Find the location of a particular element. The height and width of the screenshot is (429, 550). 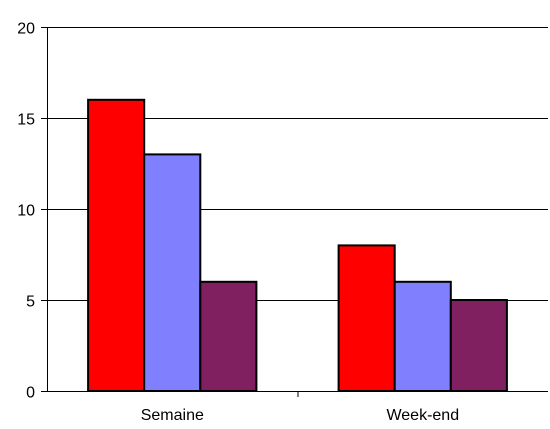

x-tick-label: Week-end is located at coordinates (422, 415).